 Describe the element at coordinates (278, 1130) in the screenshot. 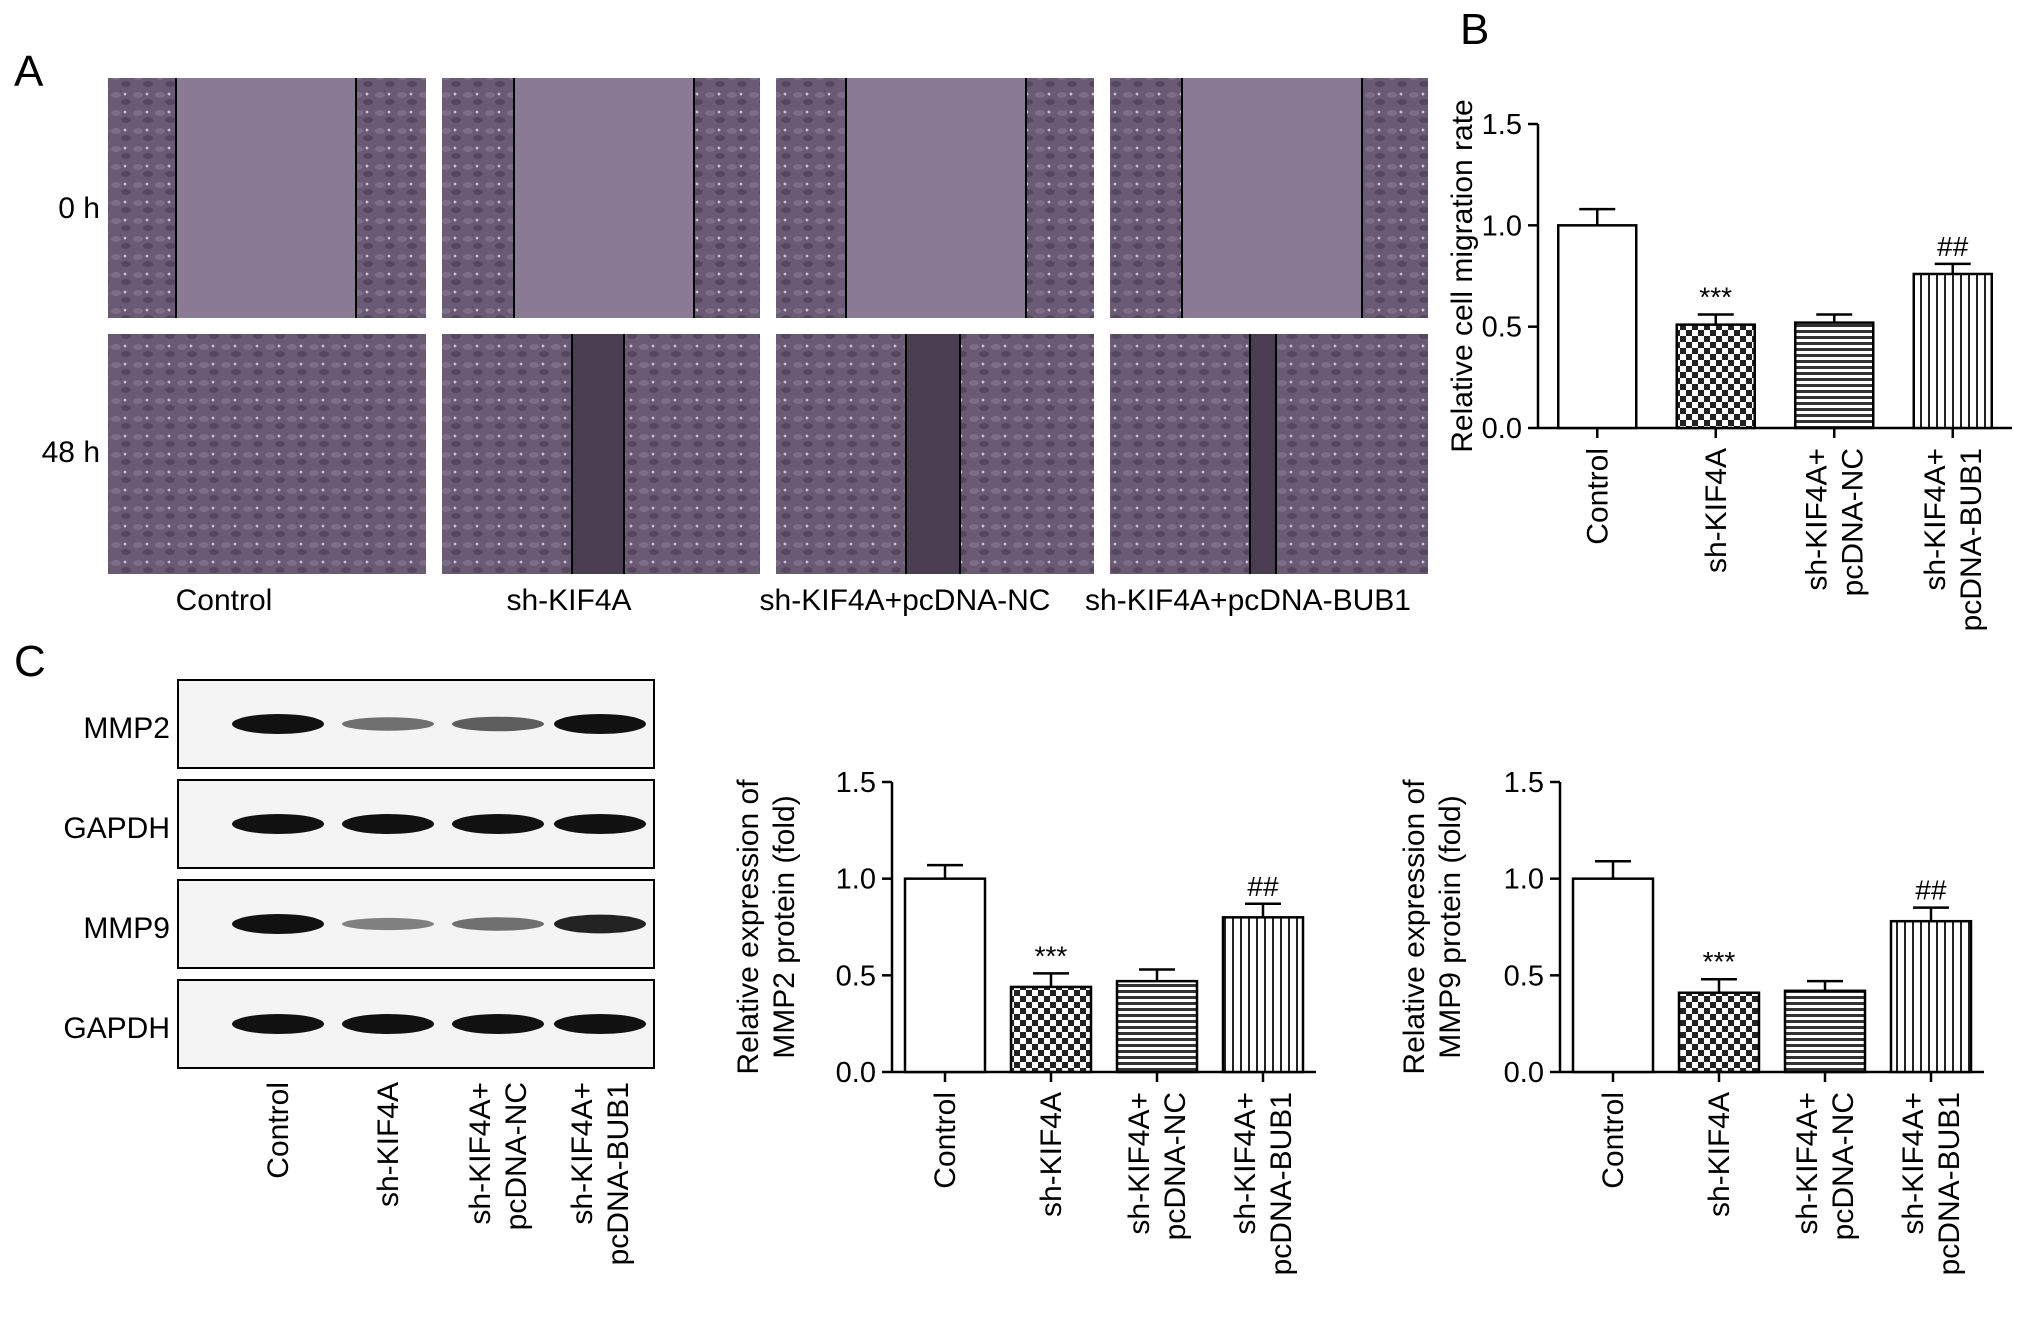

I see `blot-lane-label-0-0: Control` at that location.